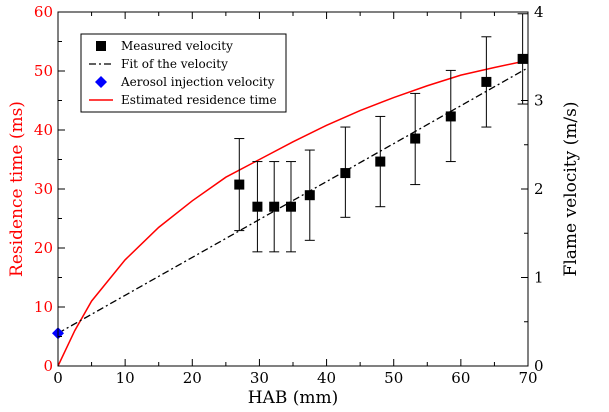 The height and width of the screenshot is (412, 609). What do you see at coordinates (259, 378) in the screenshot?
I see `x-tick-label: 30` at bounding box center [259, 378].